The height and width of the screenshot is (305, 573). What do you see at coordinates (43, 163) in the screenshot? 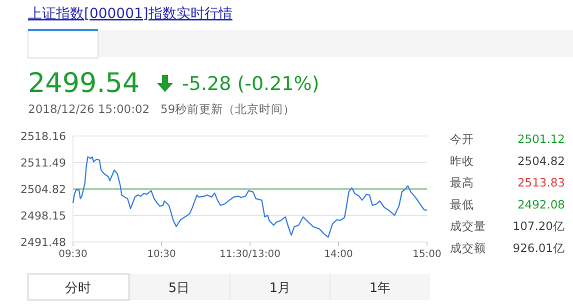
I see `y-tick-label: 2511.49` at bounding box center [43, 163].